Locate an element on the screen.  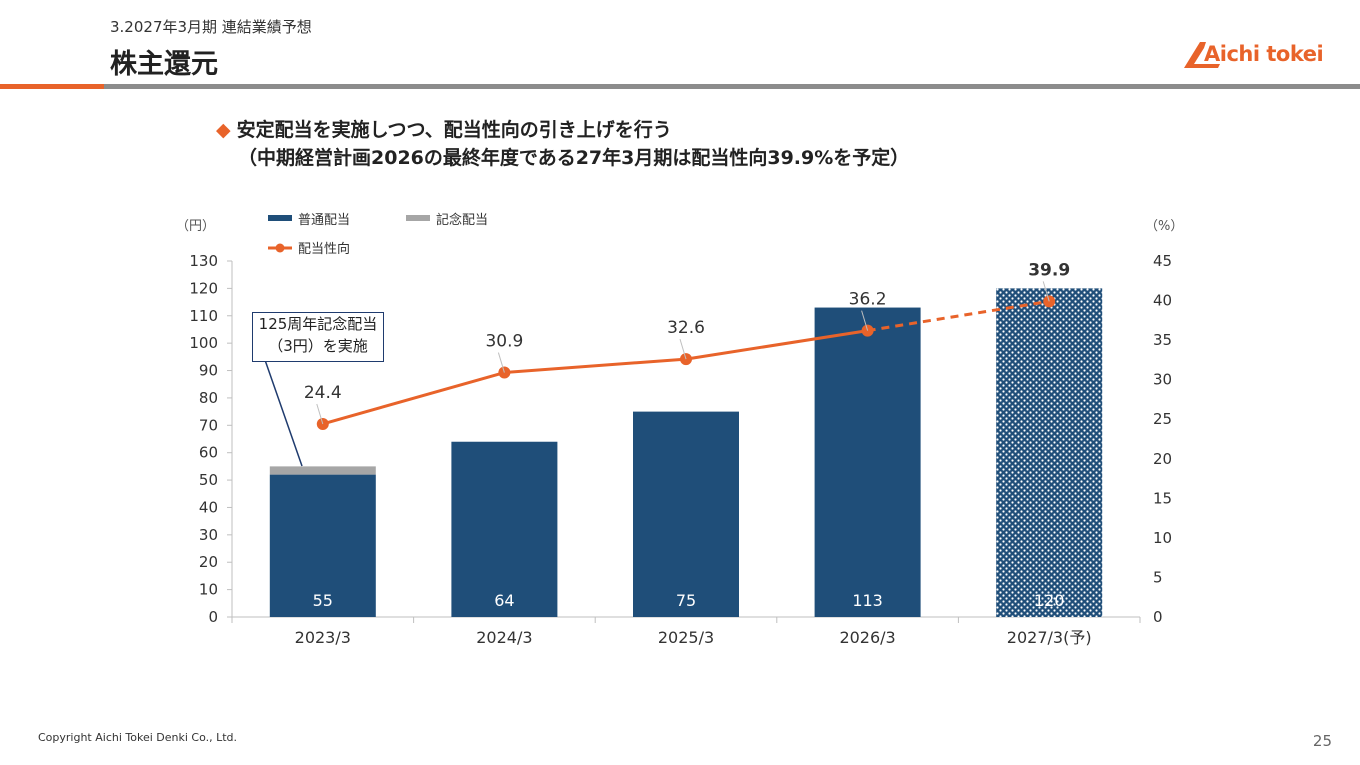
legend-swatch-ordinary is located at coordinates (280, 218).